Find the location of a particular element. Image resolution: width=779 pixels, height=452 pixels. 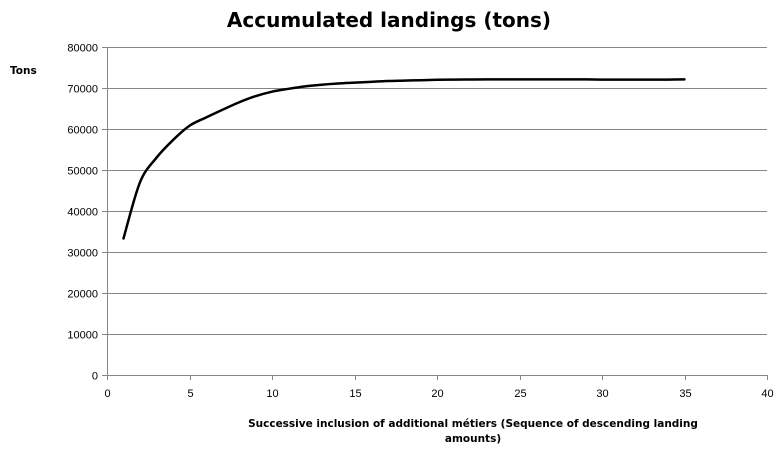

x-tick-label: 30 is located at coordinates (602, 394).